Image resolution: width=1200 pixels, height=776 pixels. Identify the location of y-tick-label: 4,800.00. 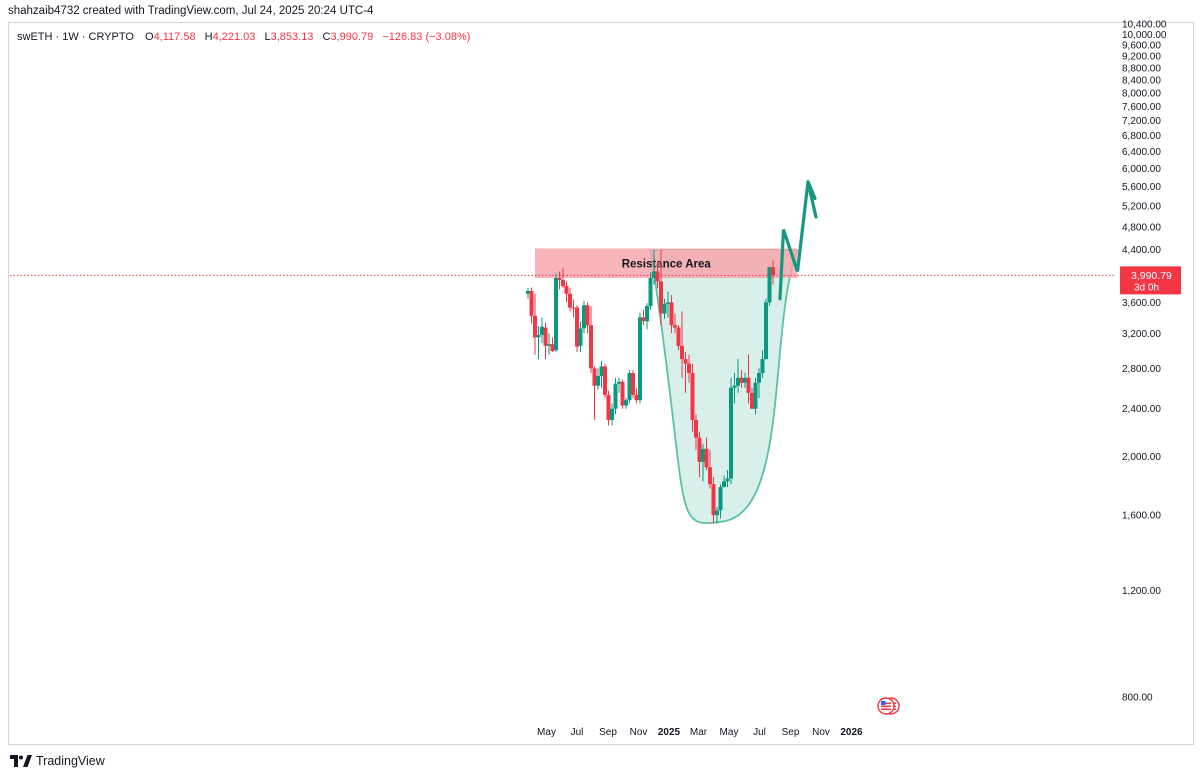
(1141, 227).